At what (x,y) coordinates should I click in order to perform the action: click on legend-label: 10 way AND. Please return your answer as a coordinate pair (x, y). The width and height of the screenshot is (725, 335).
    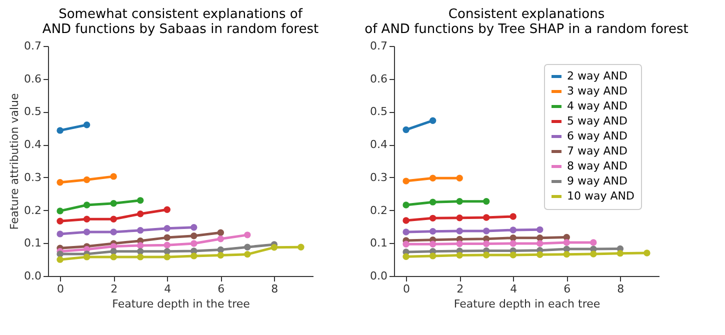
    Looking at the image, I should click on (600, 196).